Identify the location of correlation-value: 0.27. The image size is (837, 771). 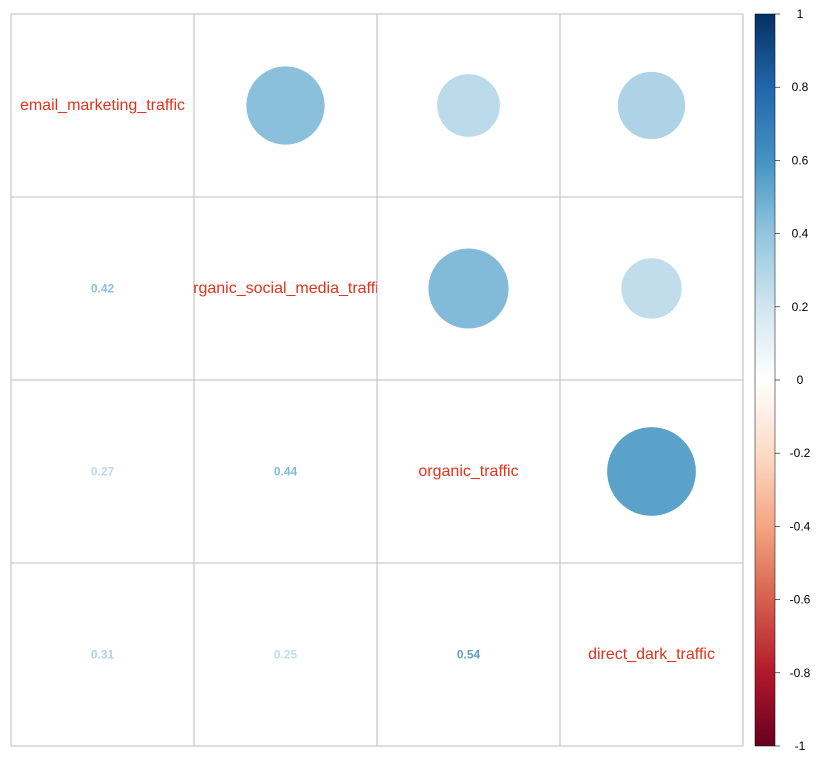
(103, 472).